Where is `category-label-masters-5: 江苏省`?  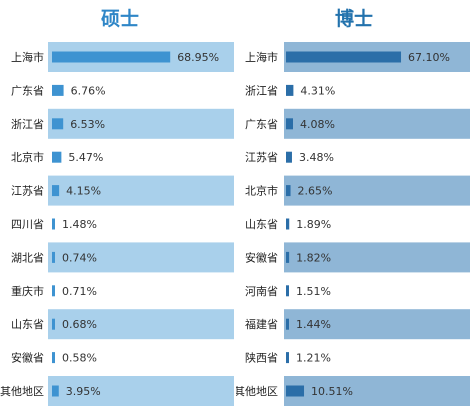
category-label-masters-5: 江苏省 is located at coordinates (27, 191).